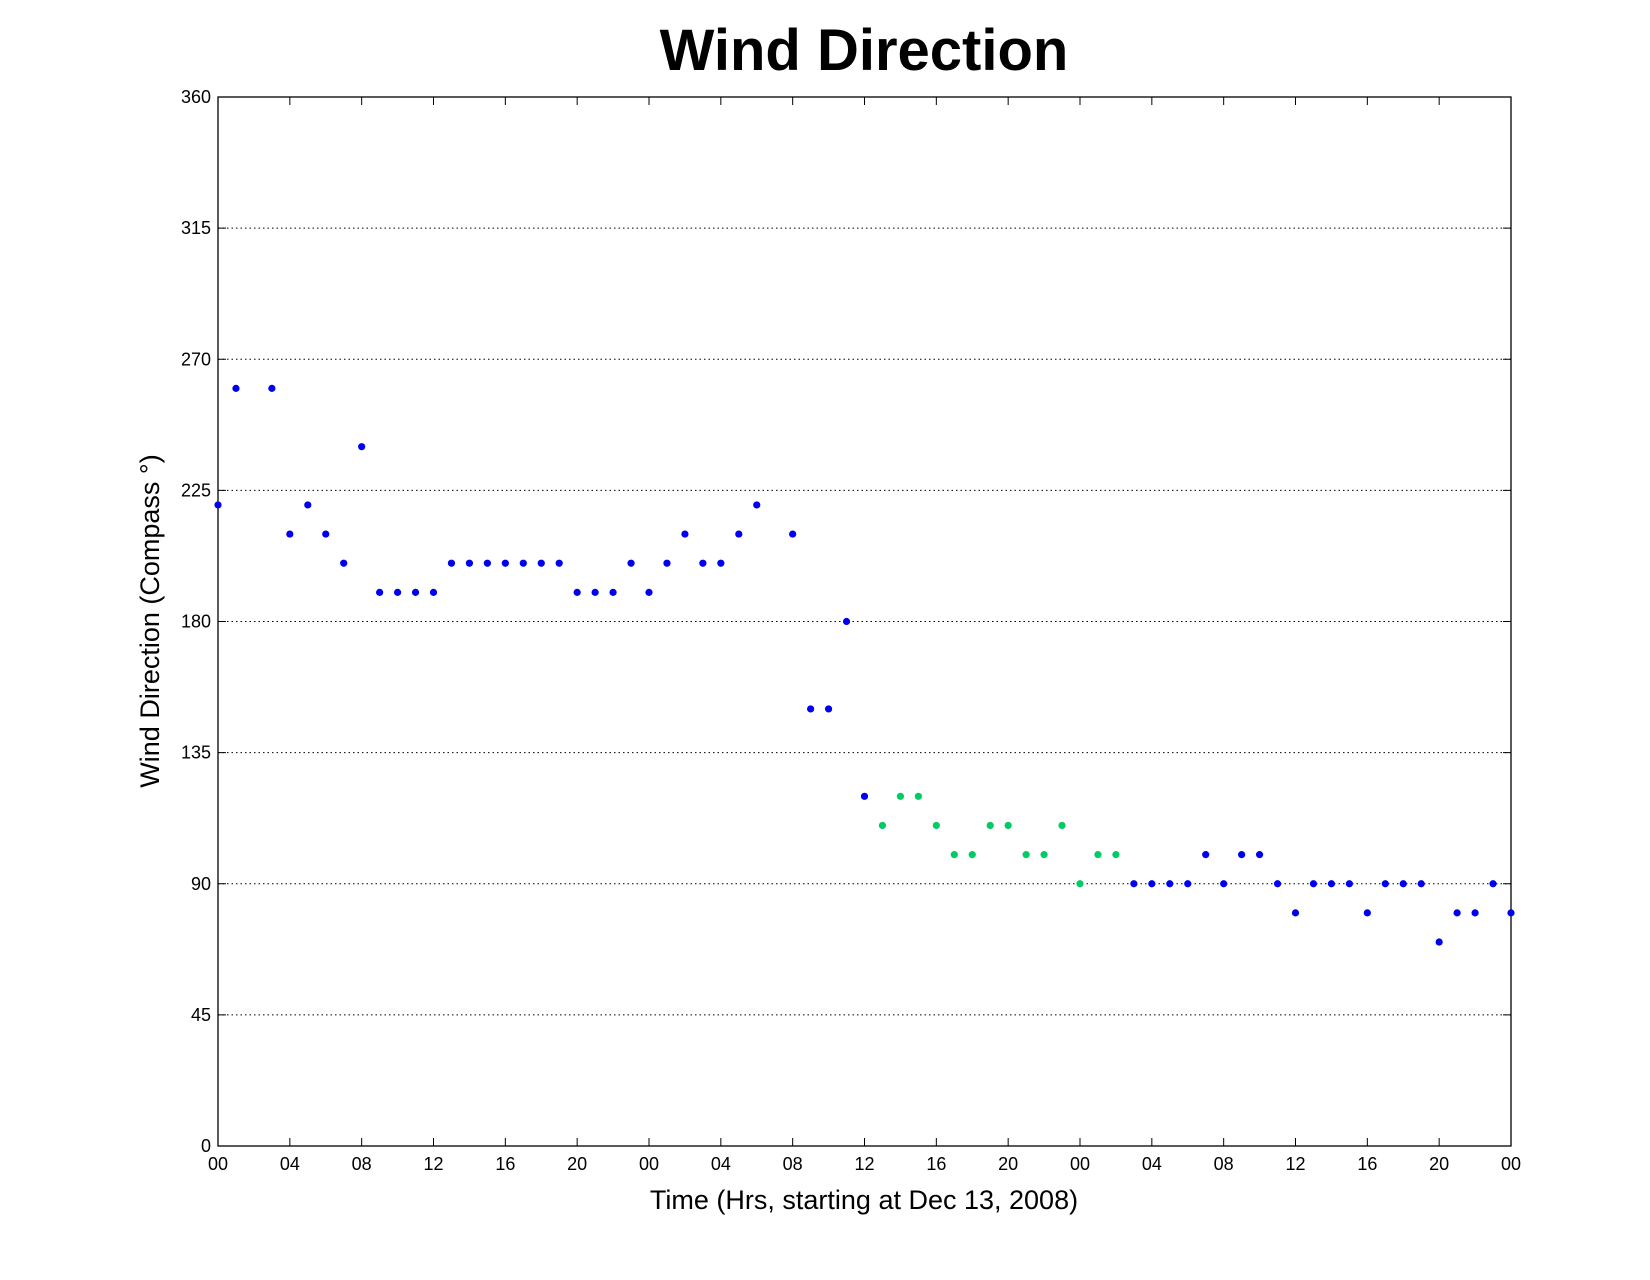  I want to click on chart-title: Wind Direction, so click(864, 50).